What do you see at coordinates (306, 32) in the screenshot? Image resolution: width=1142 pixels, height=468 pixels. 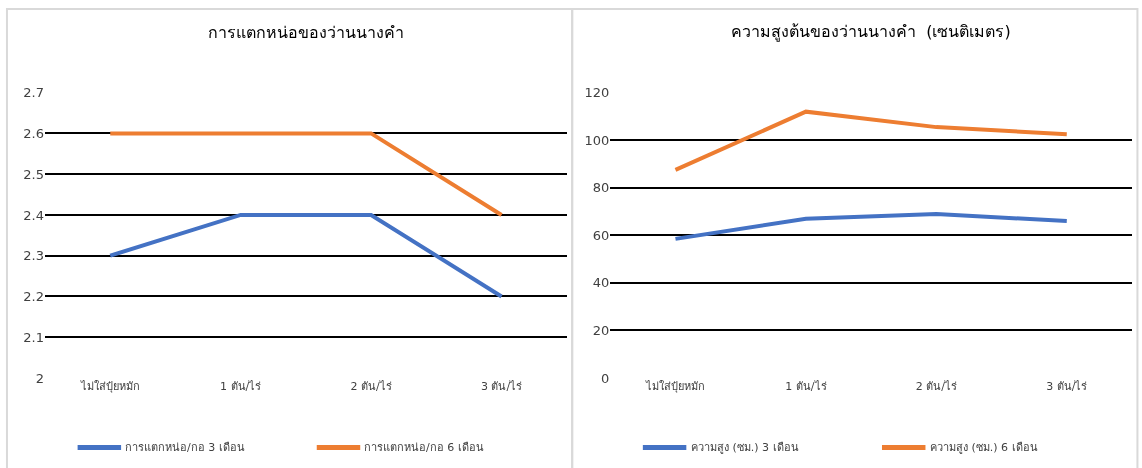 I see `chart-title: การแตกหน่อของว่านนางคำ` at bounding box center [306, 32].